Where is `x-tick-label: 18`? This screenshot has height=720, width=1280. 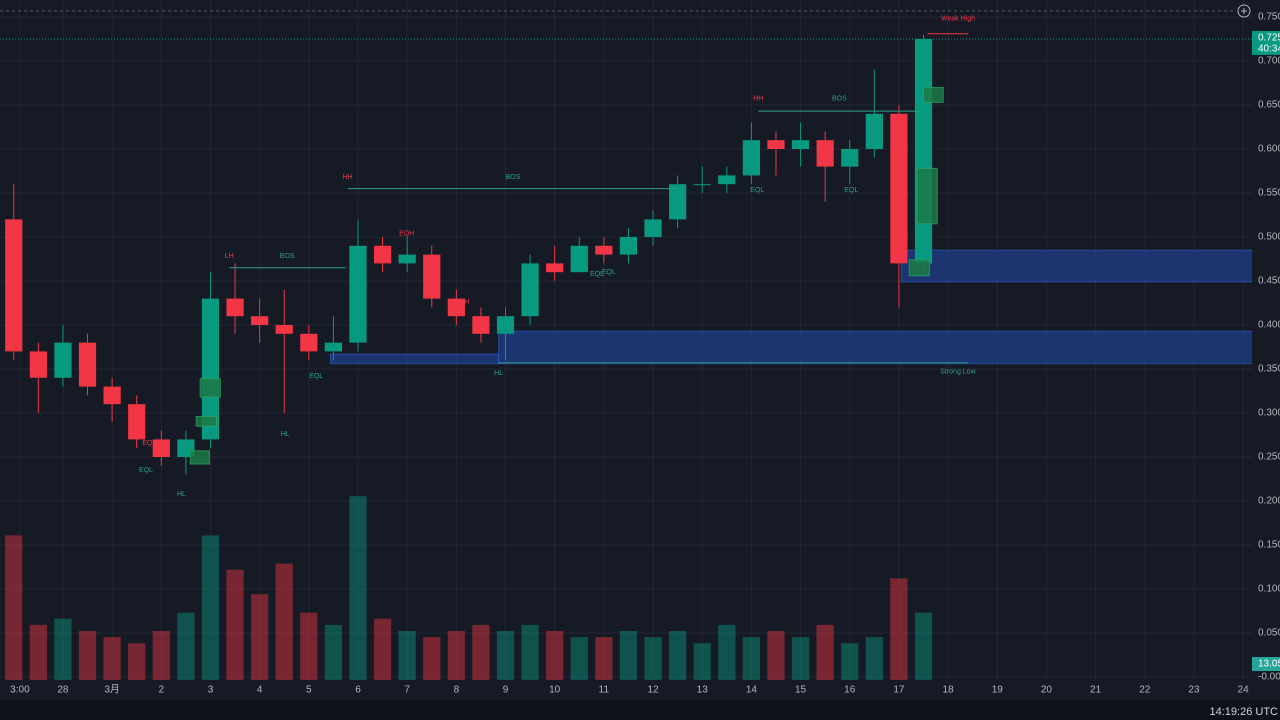
x-tick-label: 18 is located at coordinates (949, 690).